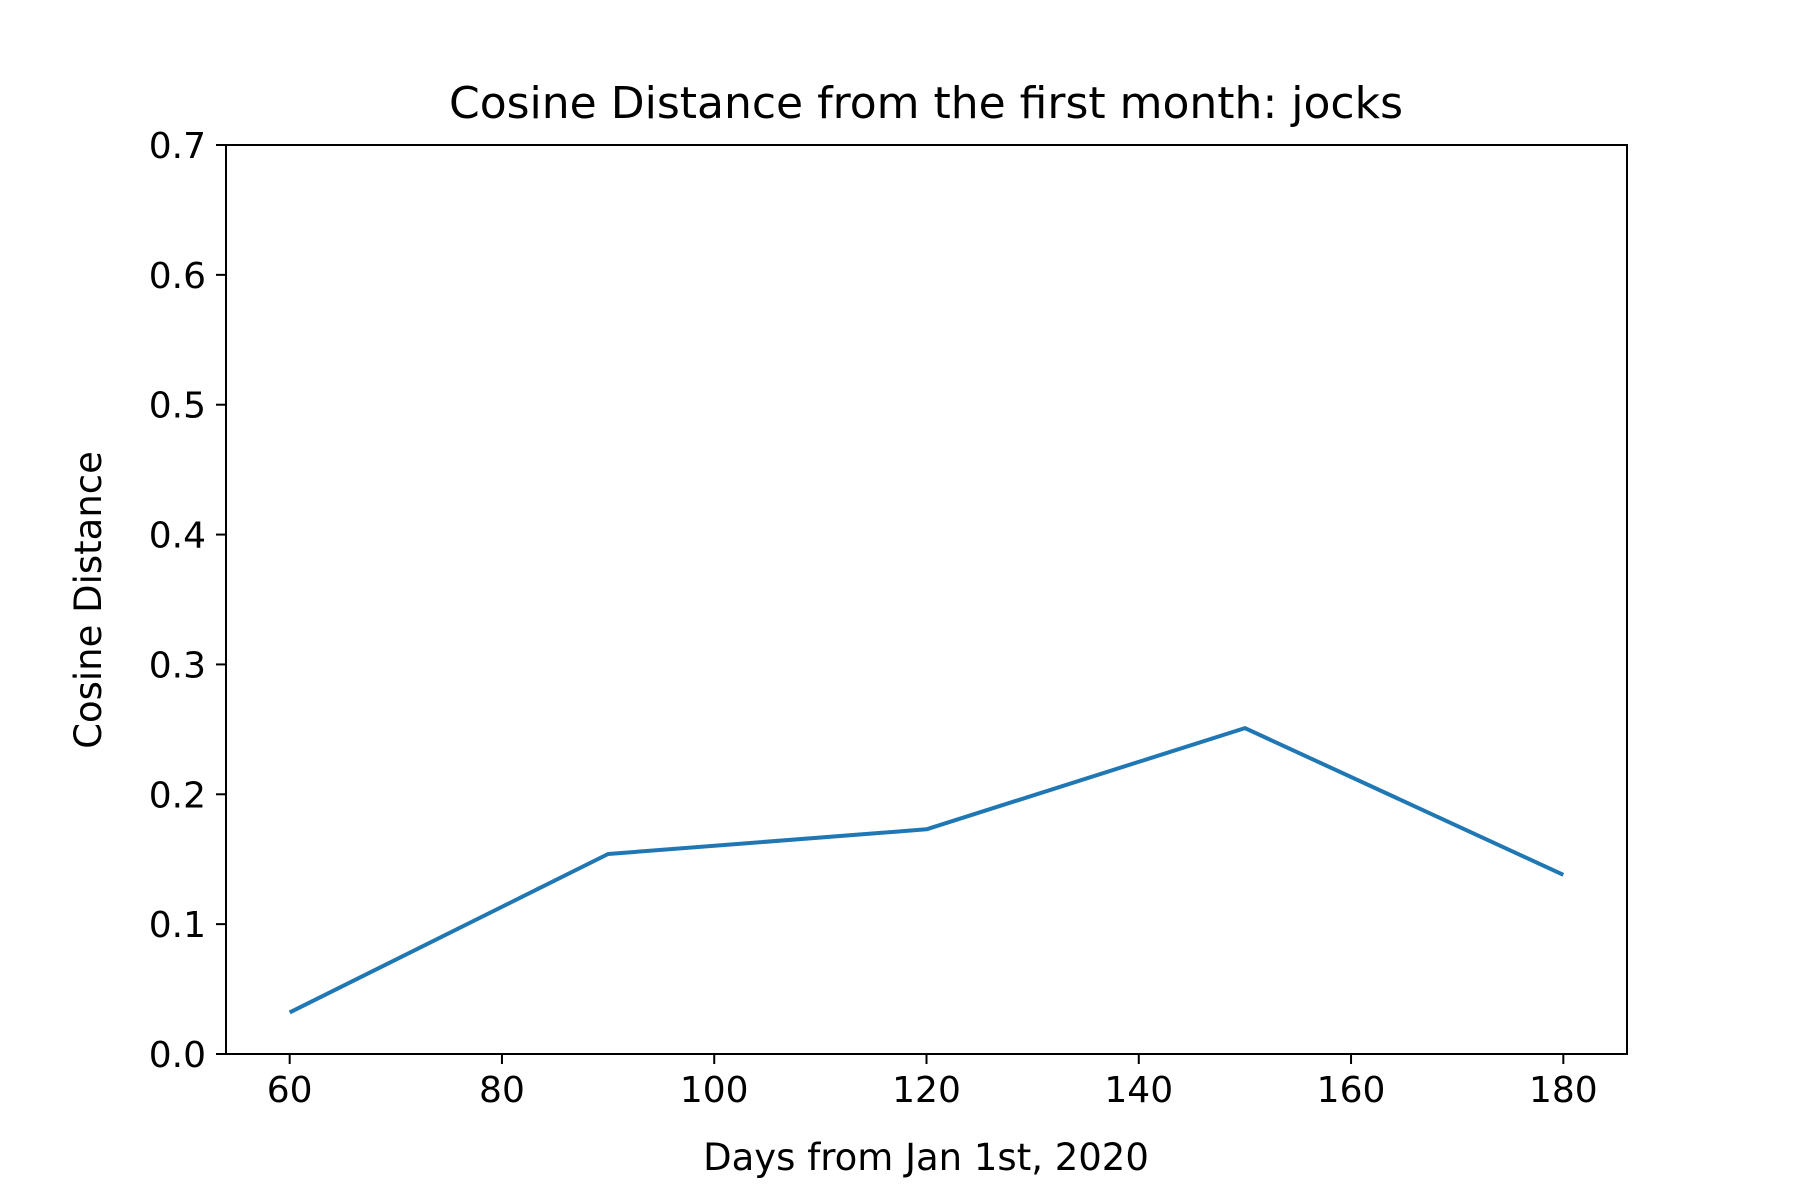  Describe the element at coordinates (290, 1090) in the screenshot. I see `x-tick-label: 60` at that location.